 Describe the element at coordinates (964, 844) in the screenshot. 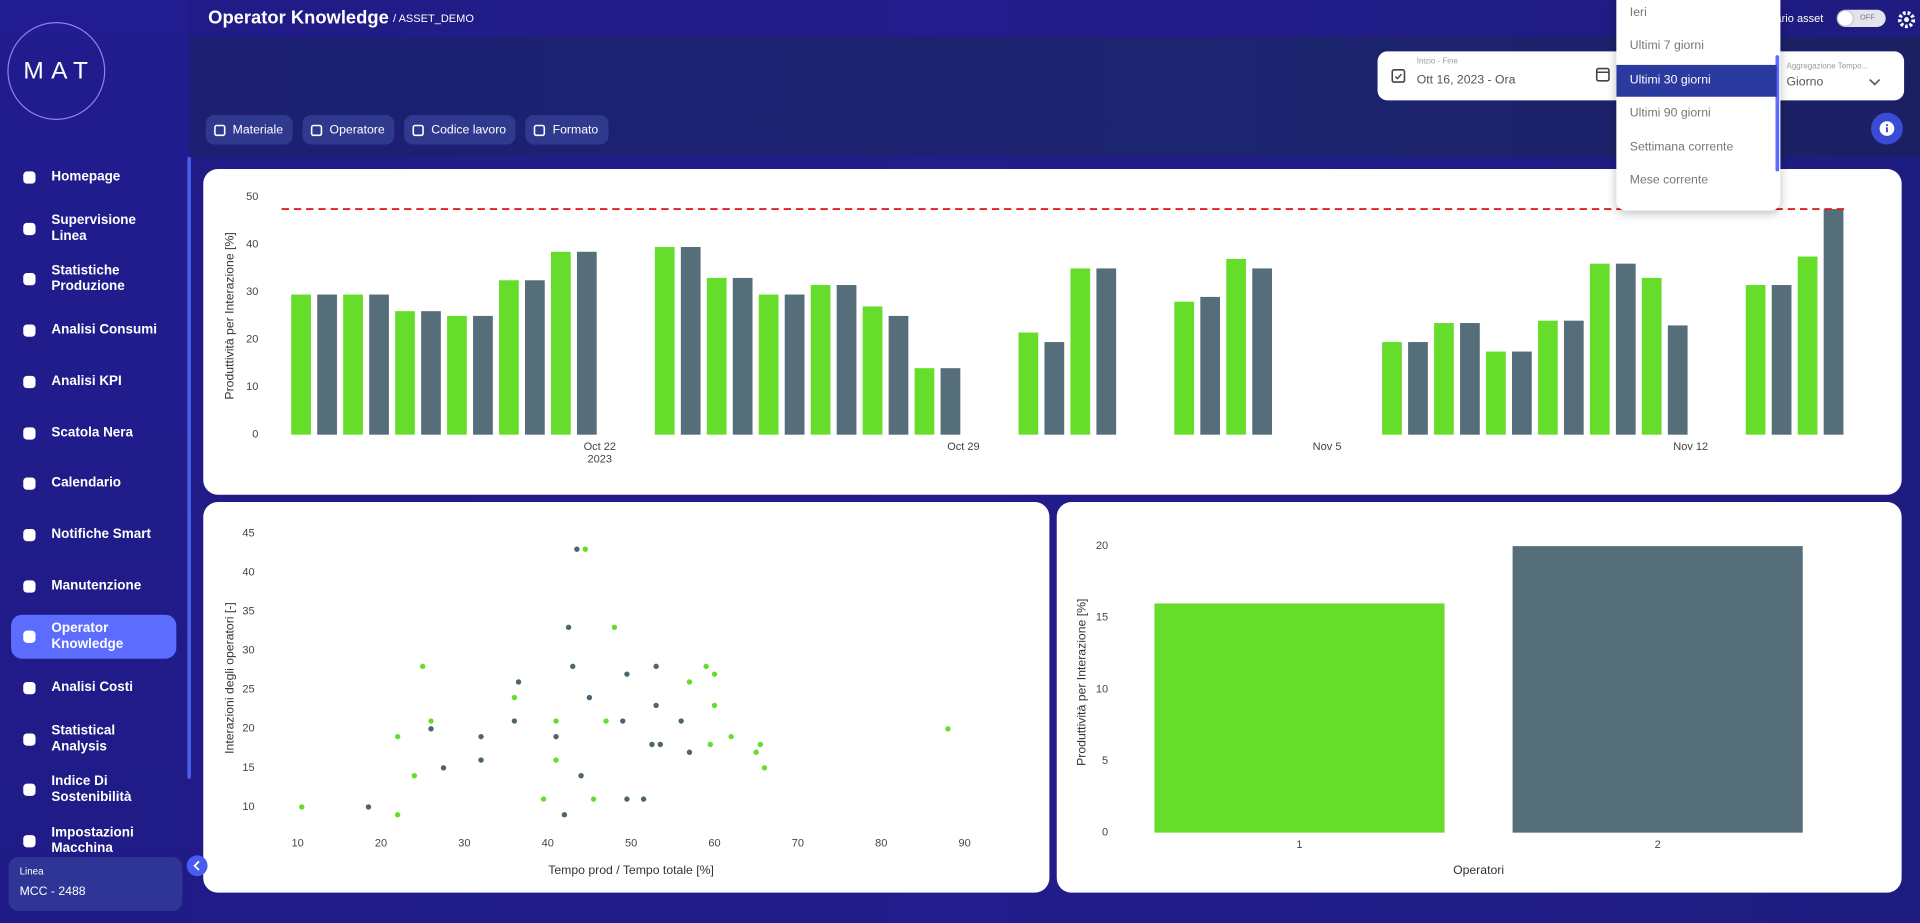

I see `x-tick-label: 90` at that location.